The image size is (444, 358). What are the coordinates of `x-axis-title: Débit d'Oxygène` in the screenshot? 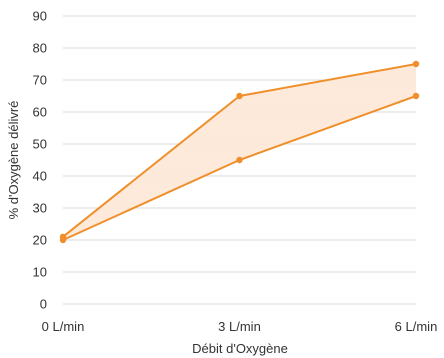 It's located at (240, 348).